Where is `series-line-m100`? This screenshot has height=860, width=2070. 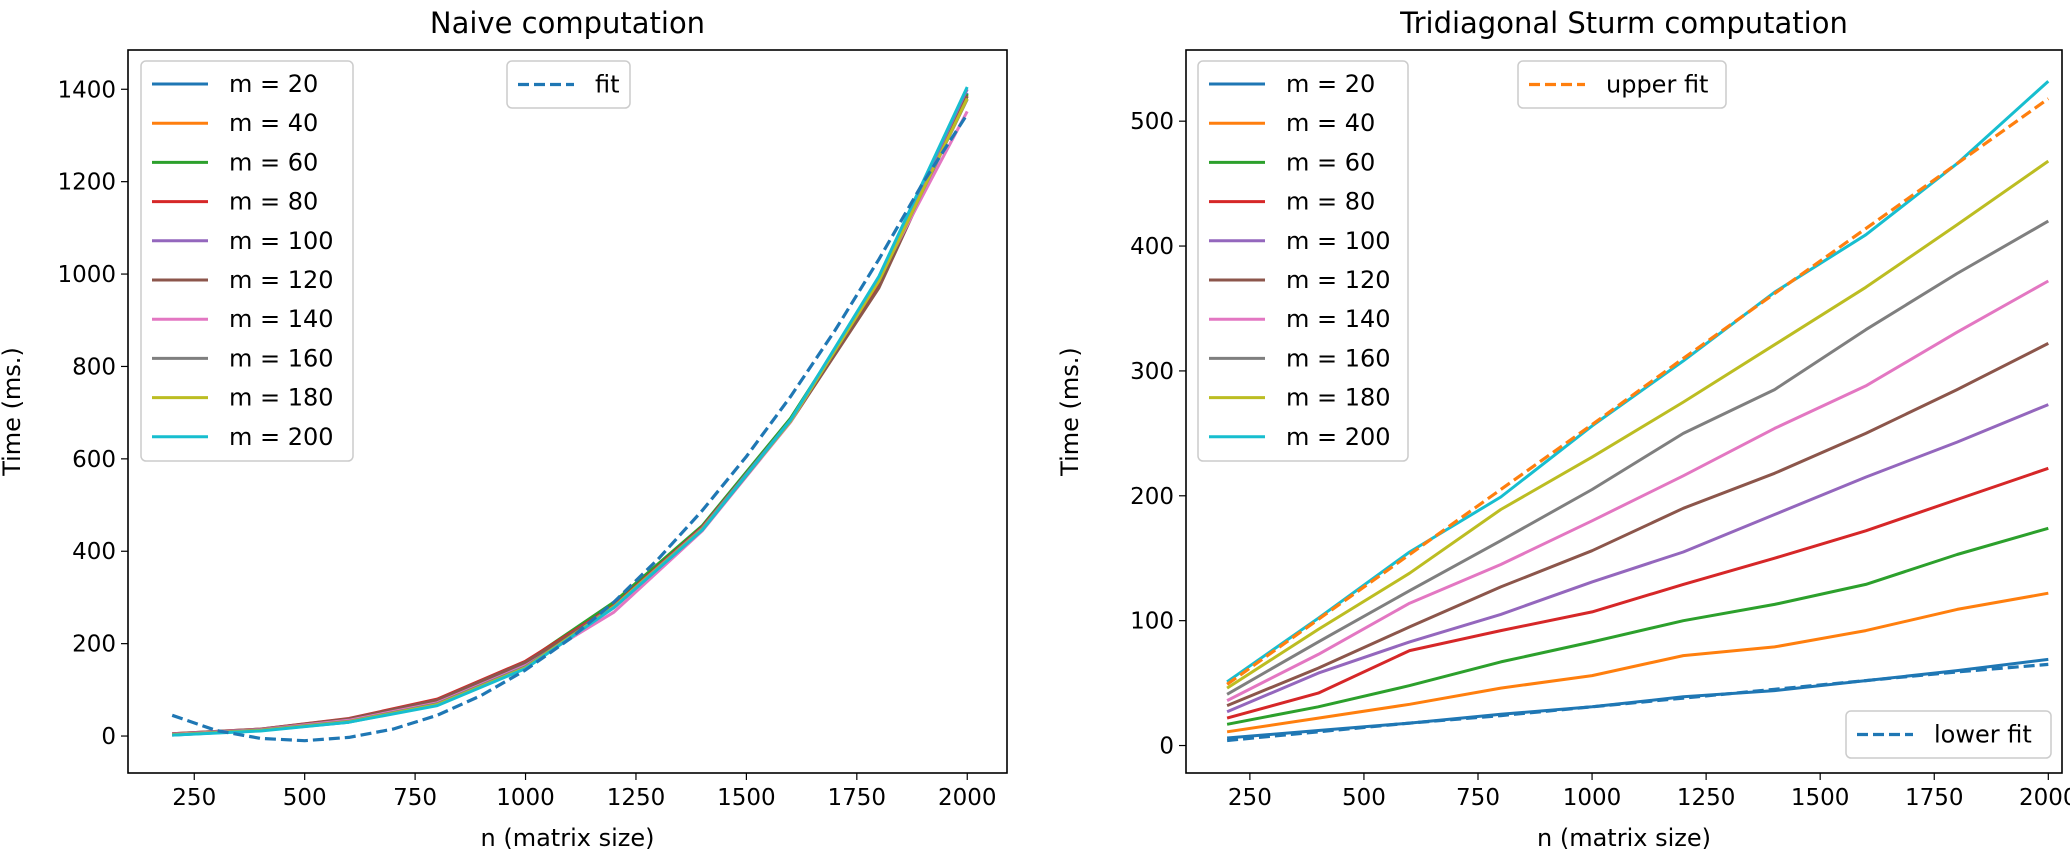
series-line-m100 is located at coordinates (1637, 558).